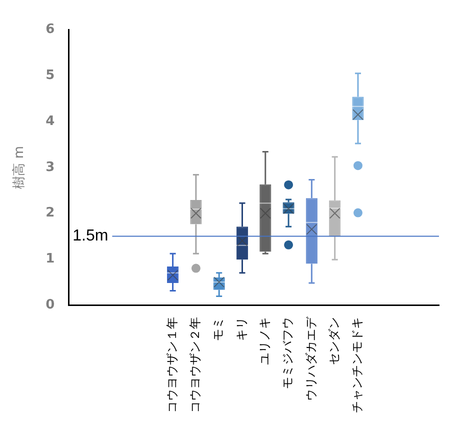  What do you see at coordinates (90, 236) in the screenshot?
I see `ref-line-label: 1.5m` at bounding box center [90, 236].